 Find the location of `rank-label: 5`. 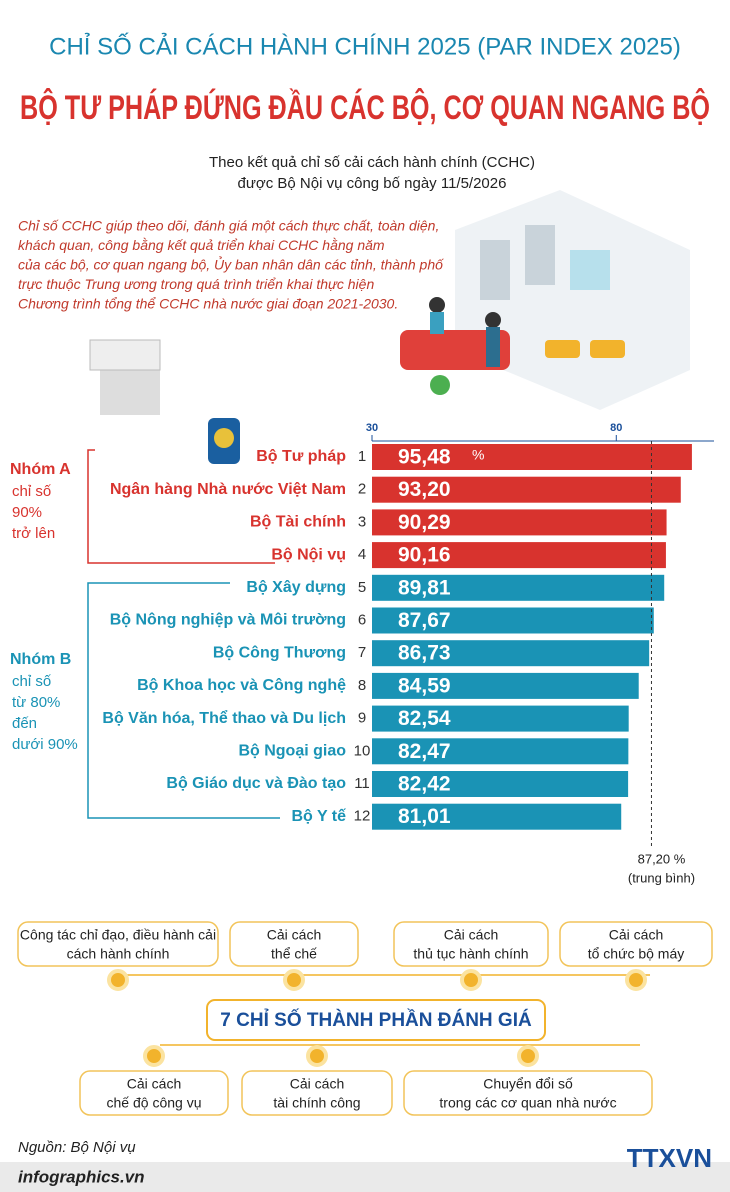

rank-label: 5 is located at coordinates (362, 587).